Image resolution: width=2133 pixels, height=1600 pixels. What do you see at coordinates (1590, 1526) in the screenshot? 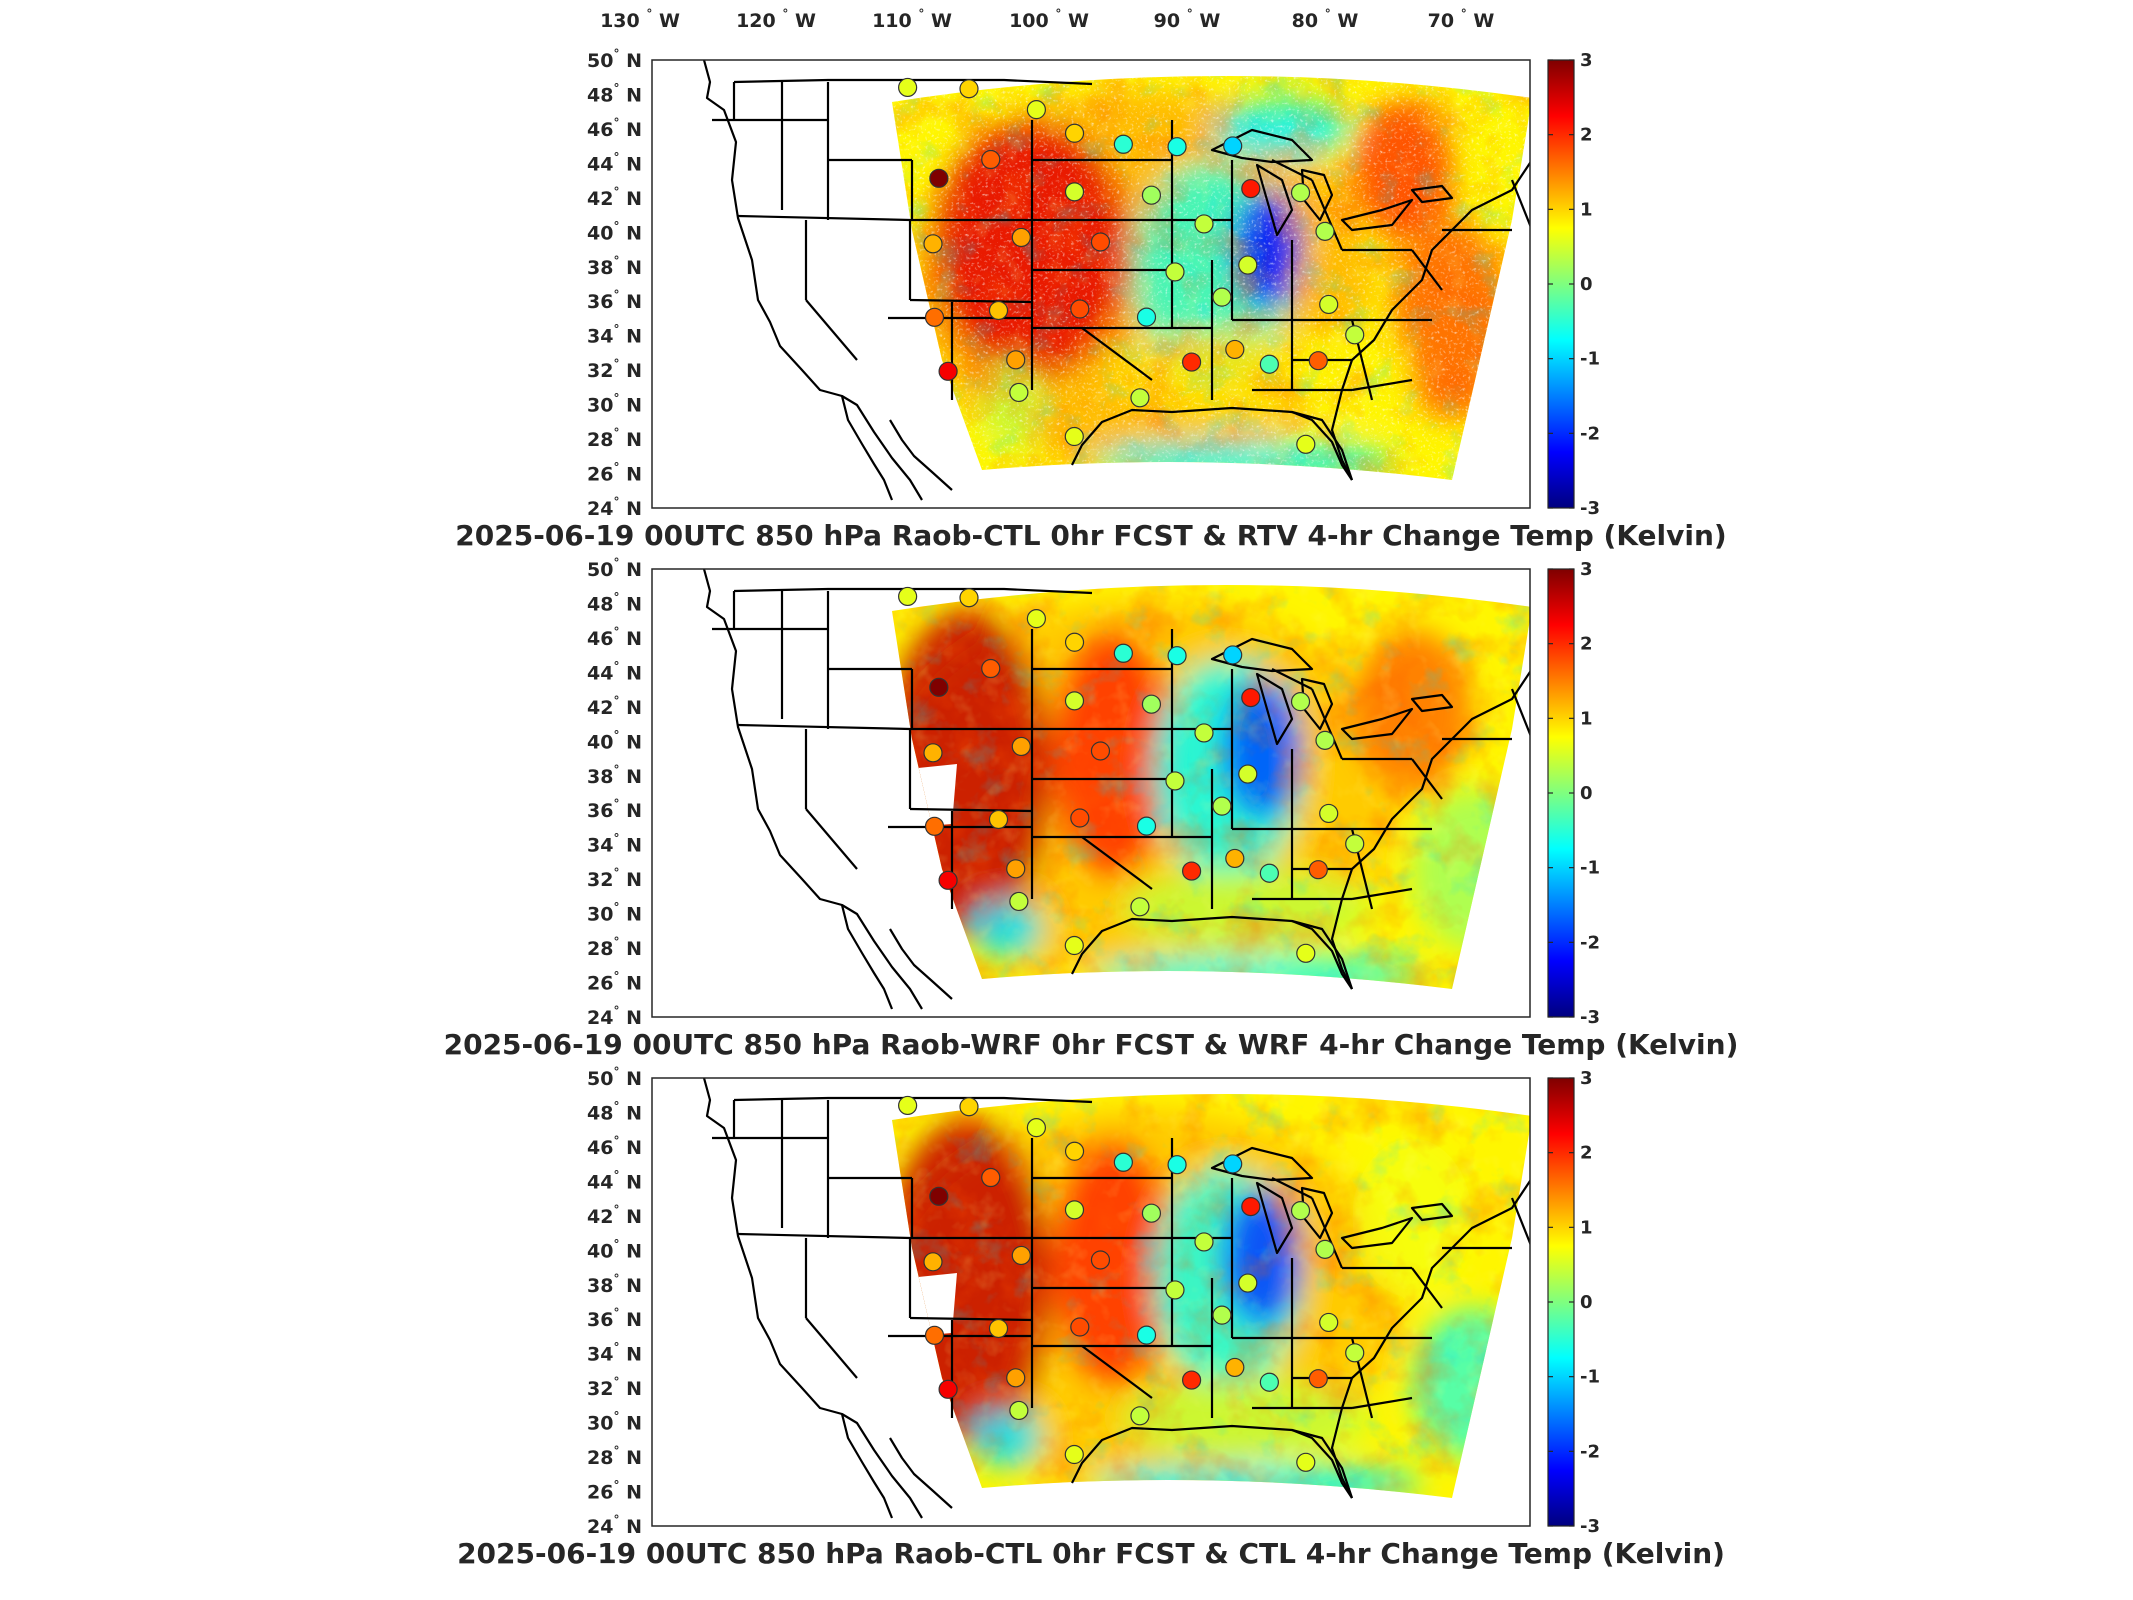
I see `colorbar-tick-label: -3` at bounding box center [1590, 1526].